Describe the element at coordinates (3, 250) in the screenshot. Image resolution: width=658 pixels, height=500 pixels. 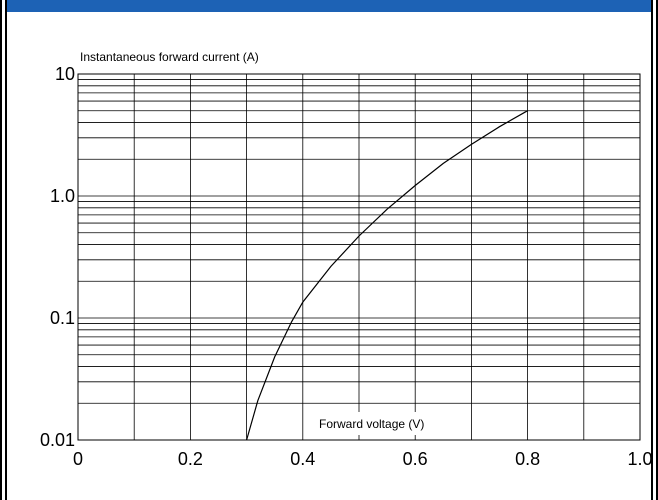
I see `left-frame-border` at that location.